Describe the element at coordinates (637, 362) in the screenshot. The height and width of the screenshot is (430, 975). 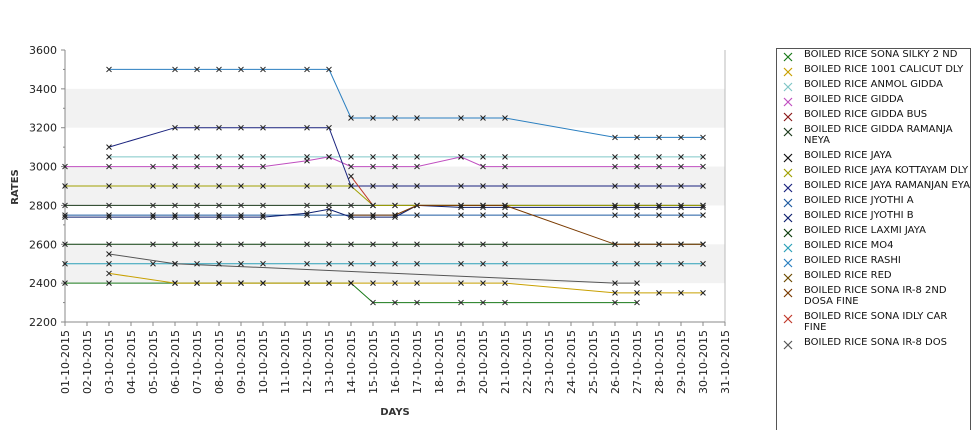
I see `x-tick-label: 27-10-2015` at that location.